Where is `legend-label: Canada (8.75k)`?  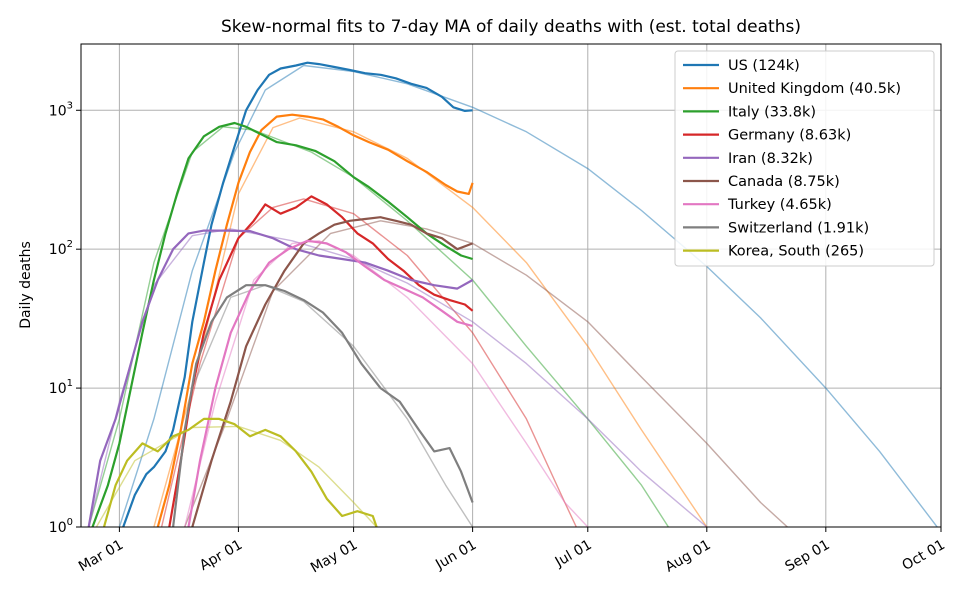 legend-label: Canada (8.75k) is located at coordinates (784, 182).